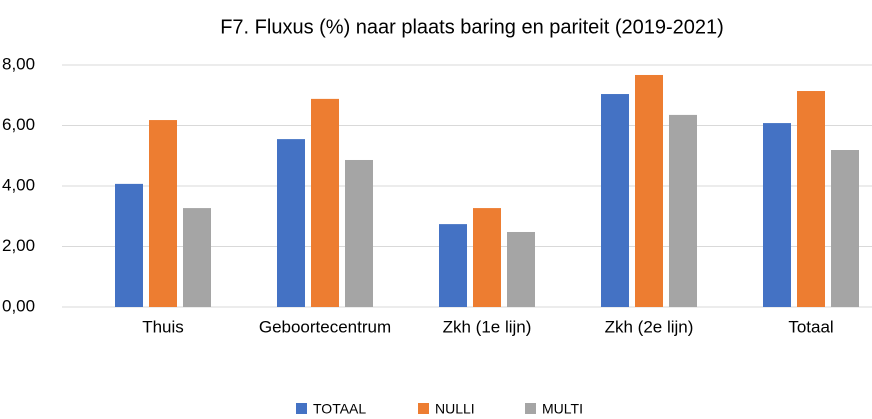 The height and width of the screenshot is (419, 872). I want to click on x-tick-label: Zkh (2e lijn), so click(649, 326).